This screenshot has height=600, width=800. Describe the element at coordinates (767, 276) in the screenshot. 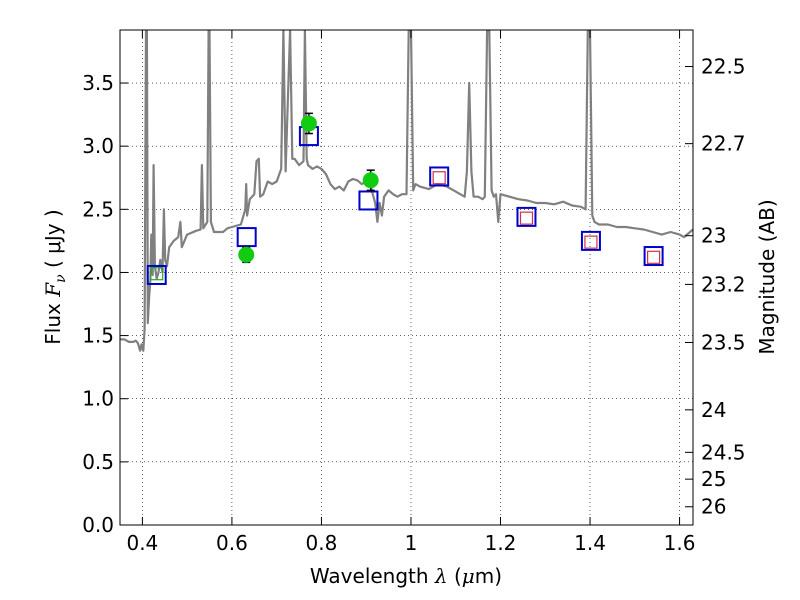

I see `y2-axis-label: Magnitude (AB)` at that location.